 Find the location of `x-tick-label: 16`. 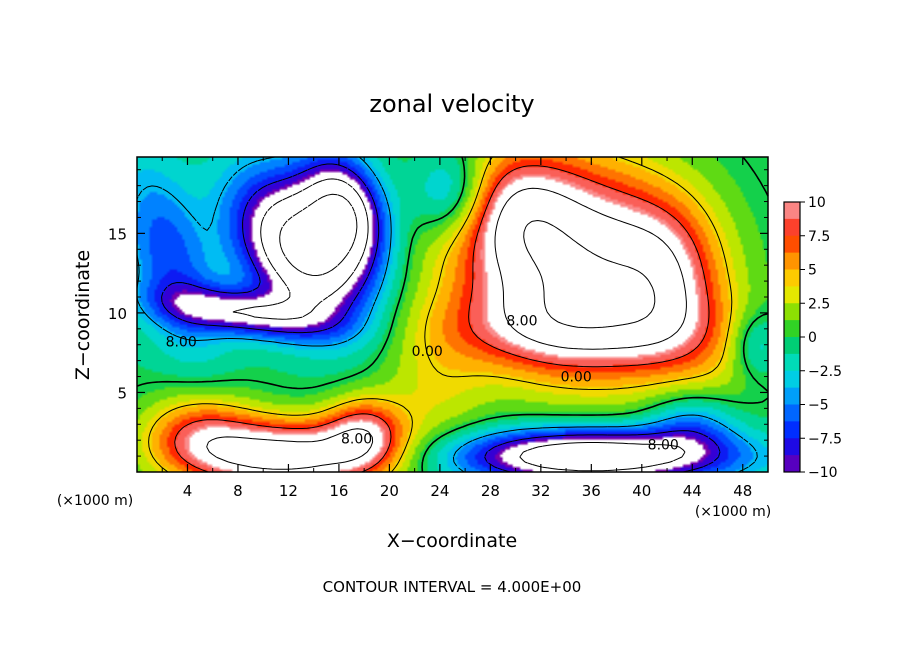

x-tick-label: 16 is located at coordinates (338, 491).